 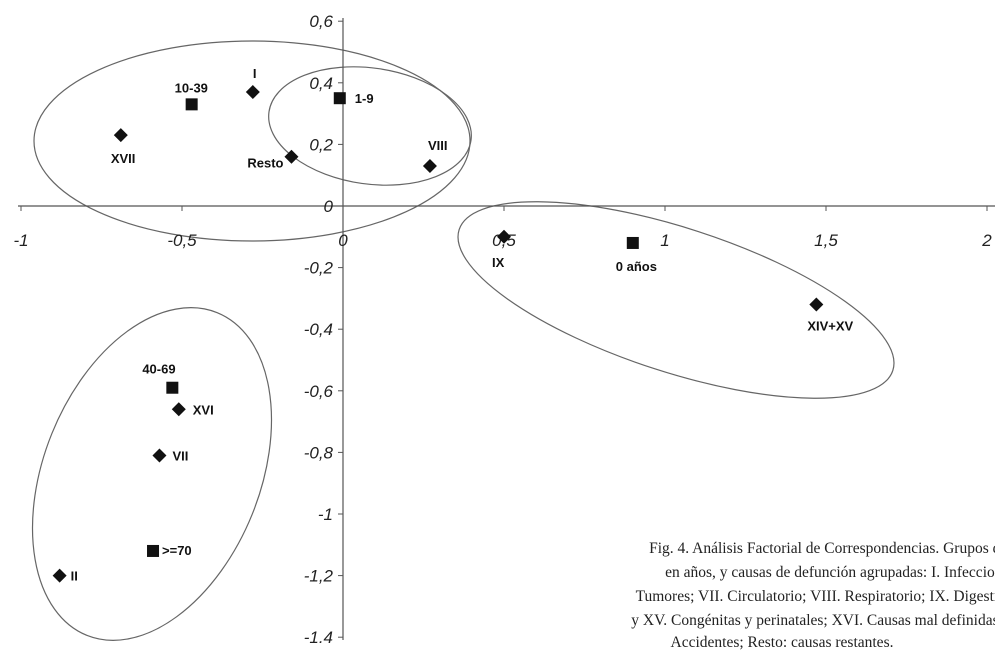 What do you see at coordinates (265, 163) in the screenshot?
I see `point-label: Resto` at bounding box center [265, 163].